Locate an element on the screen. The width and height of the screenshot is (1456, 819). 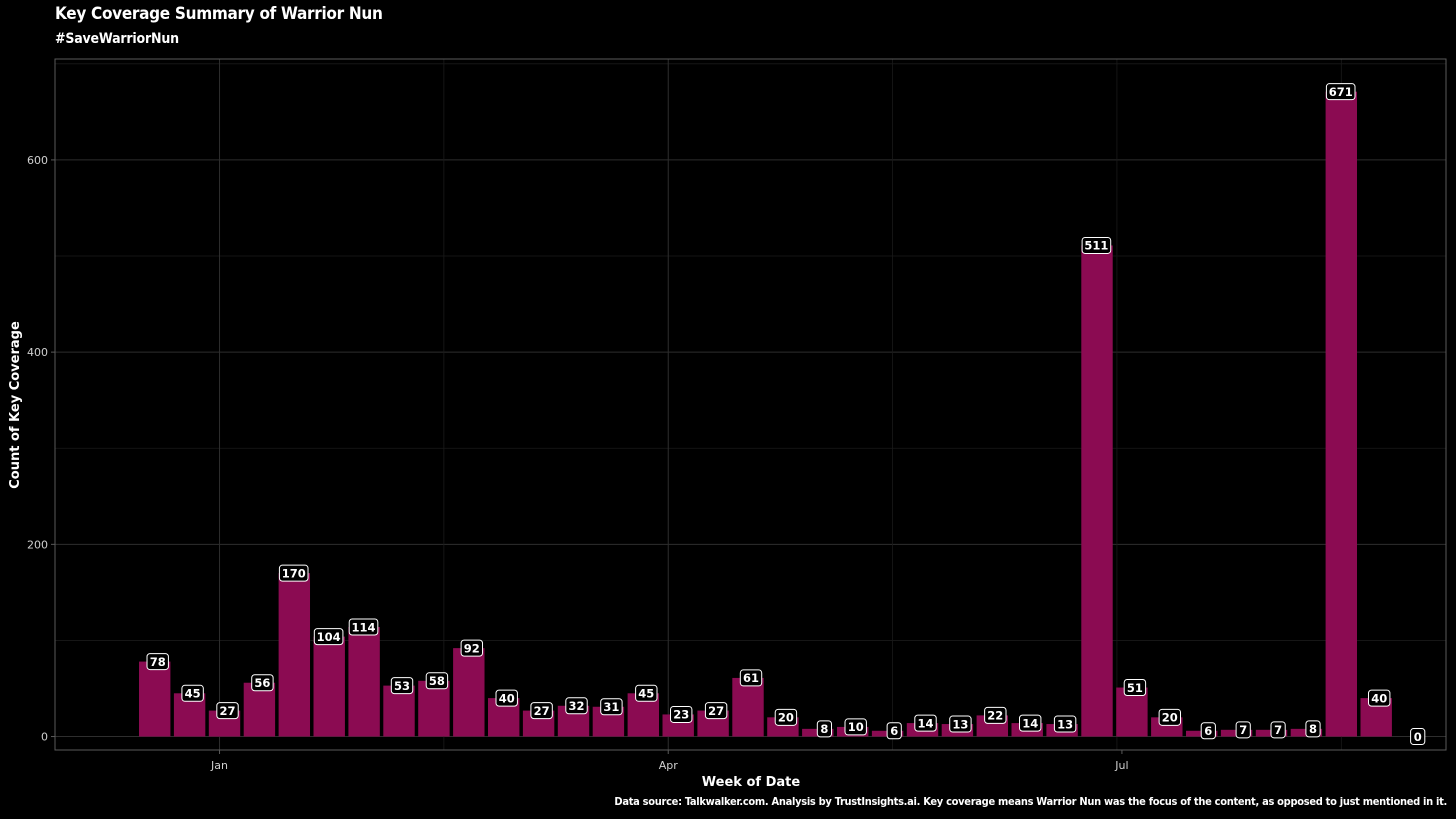
data-label: 31 is located at coordinates (611, 707).